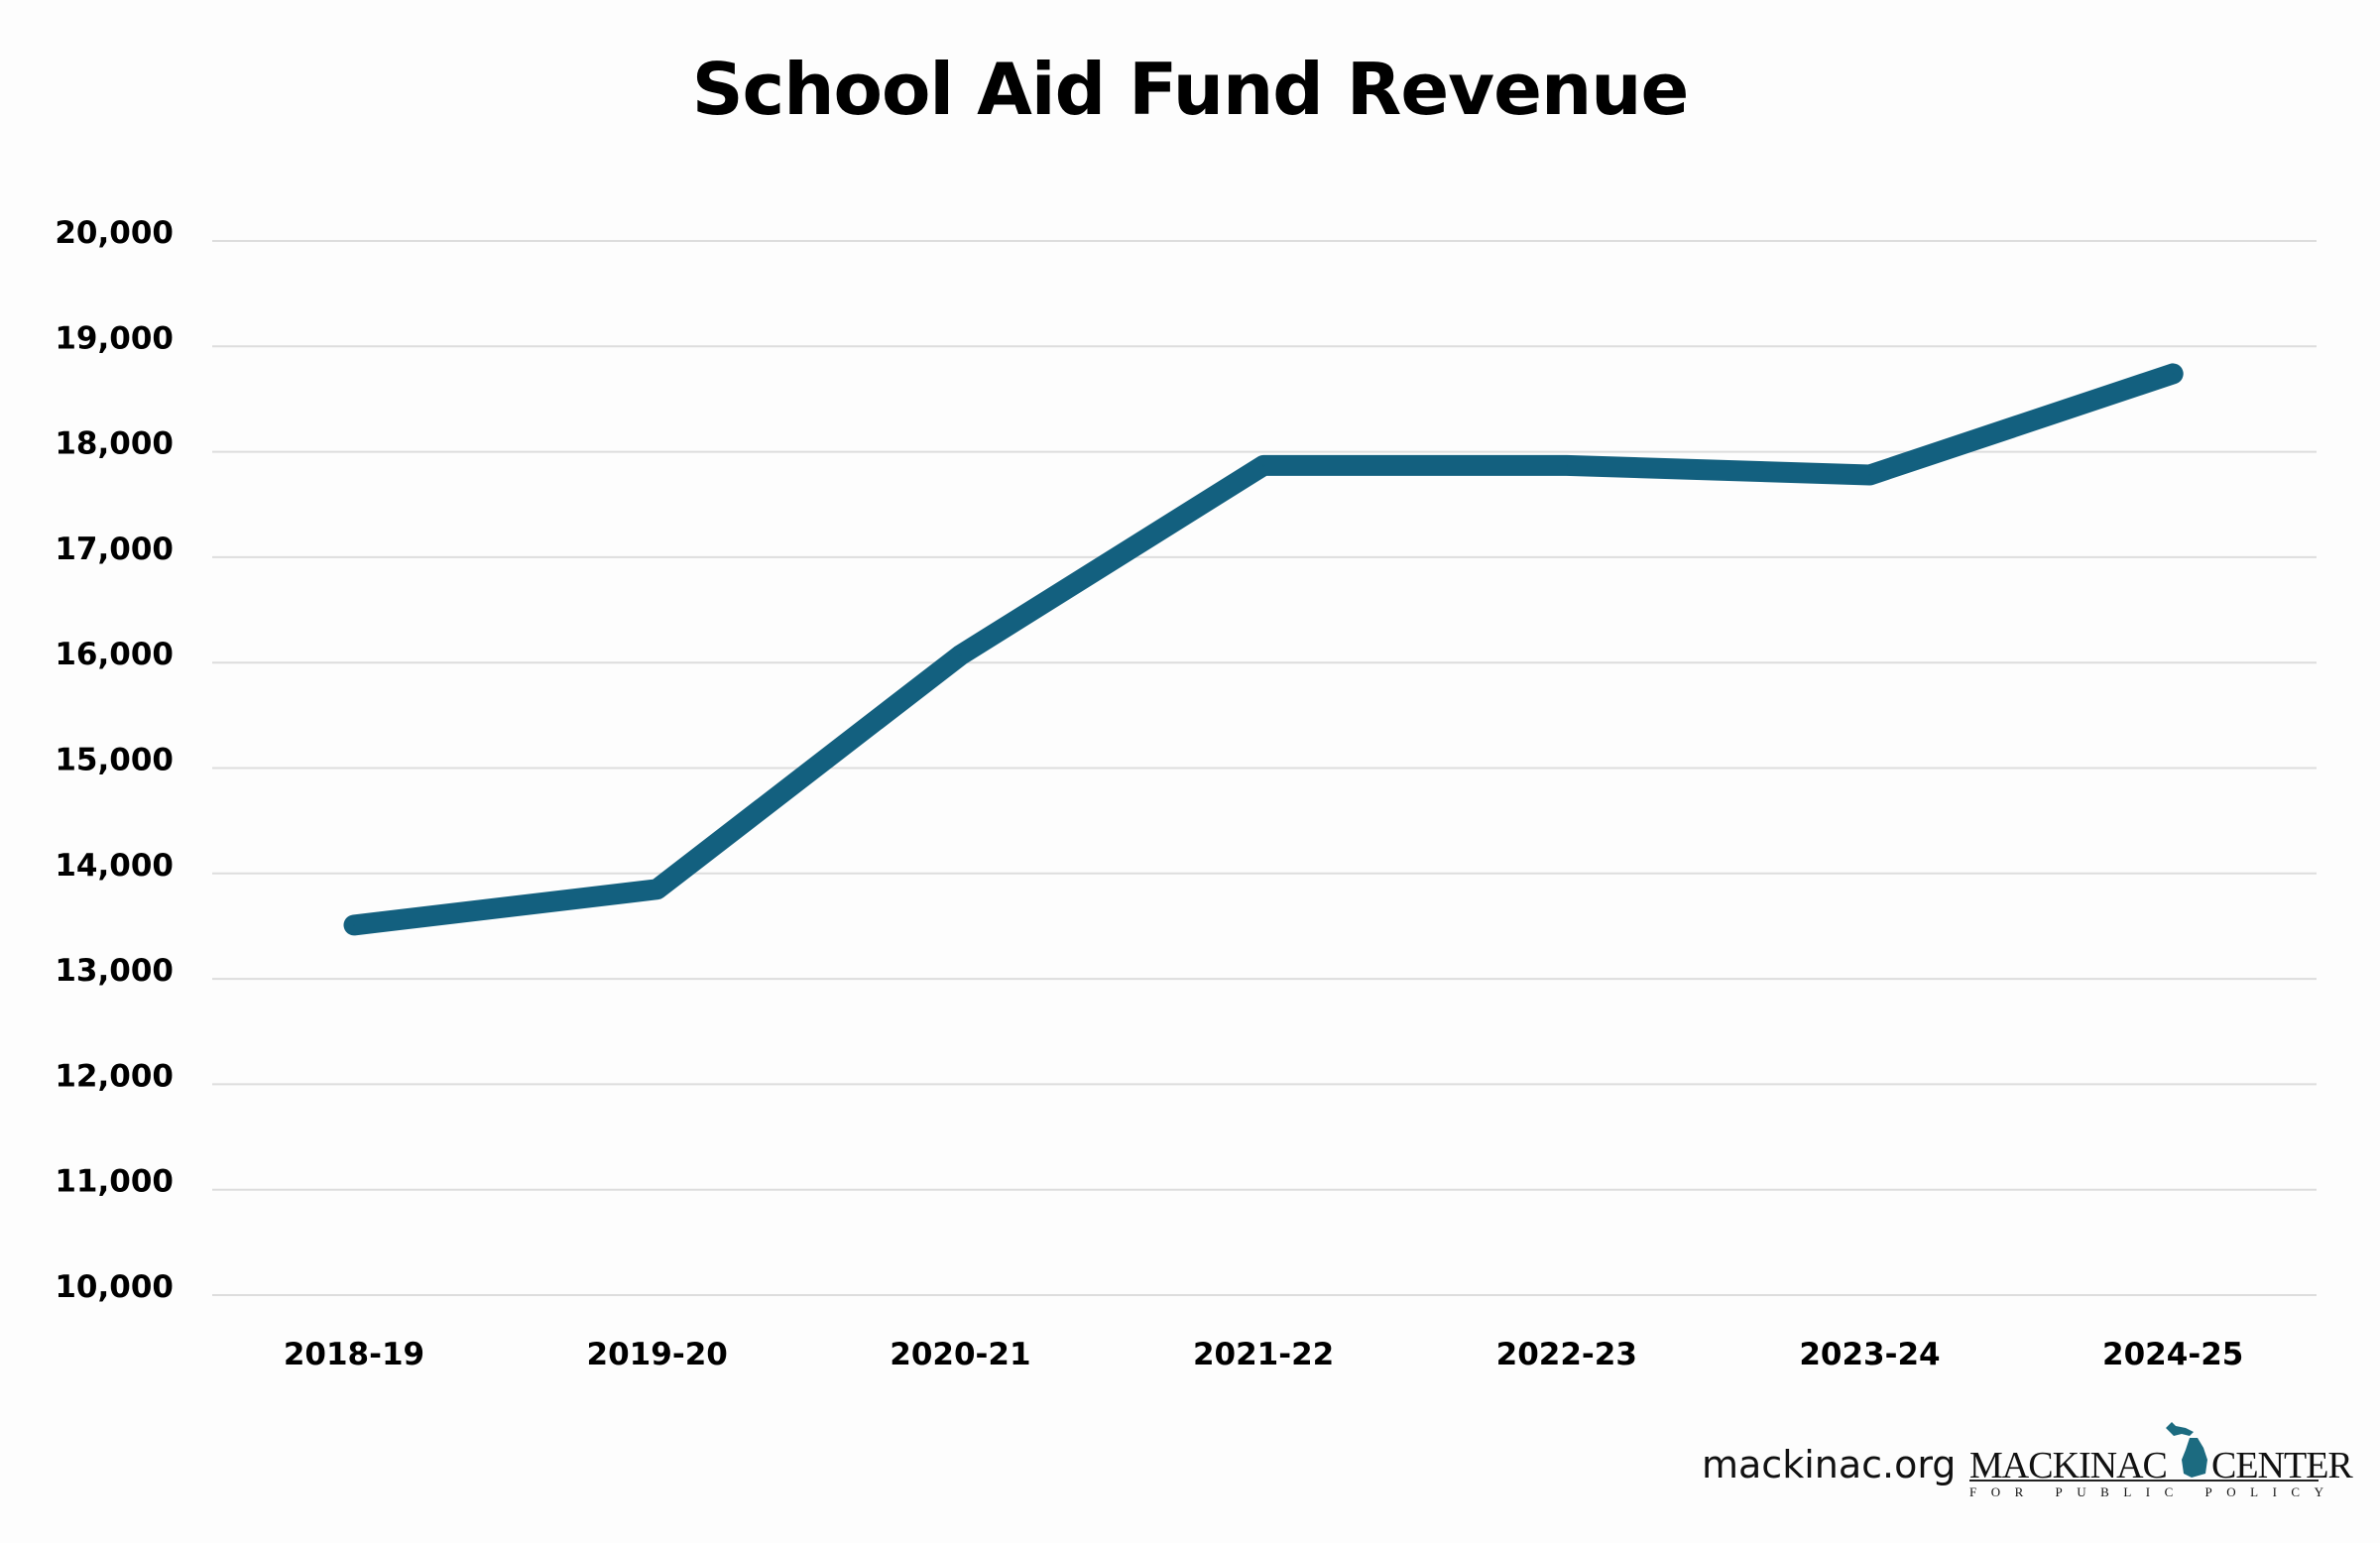 Image resolution: width=2380 pixels, height=1543 pixels. What do you see at coordinates (1869, 1354) in the screenshot?
I see `x-tick-label: 2023-24` at bounding box center [1869, 1354].